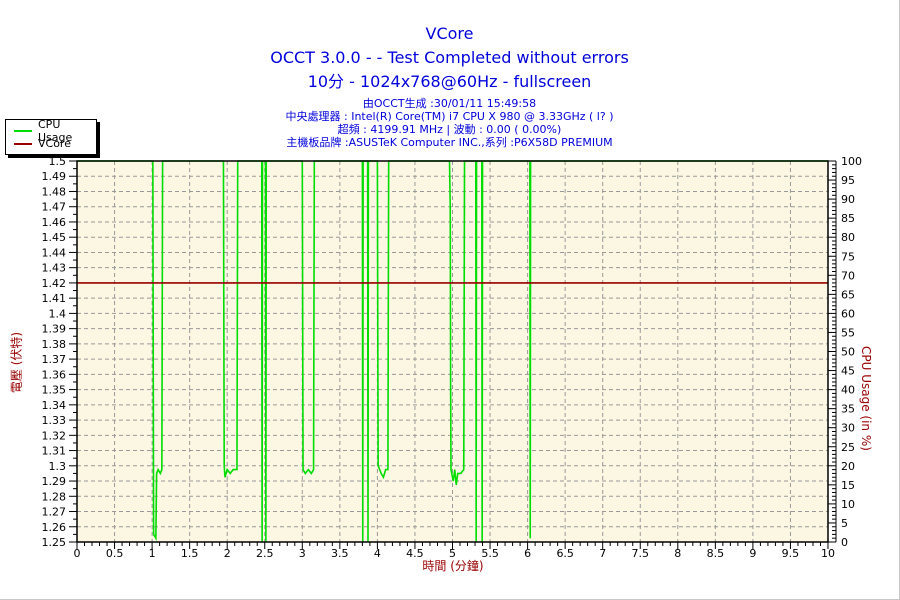 The width and height of the screenshot is (900, 600). Describe the element at coordinates (752, 553) in the screenshot. I see `svg-text: 9` at that location.